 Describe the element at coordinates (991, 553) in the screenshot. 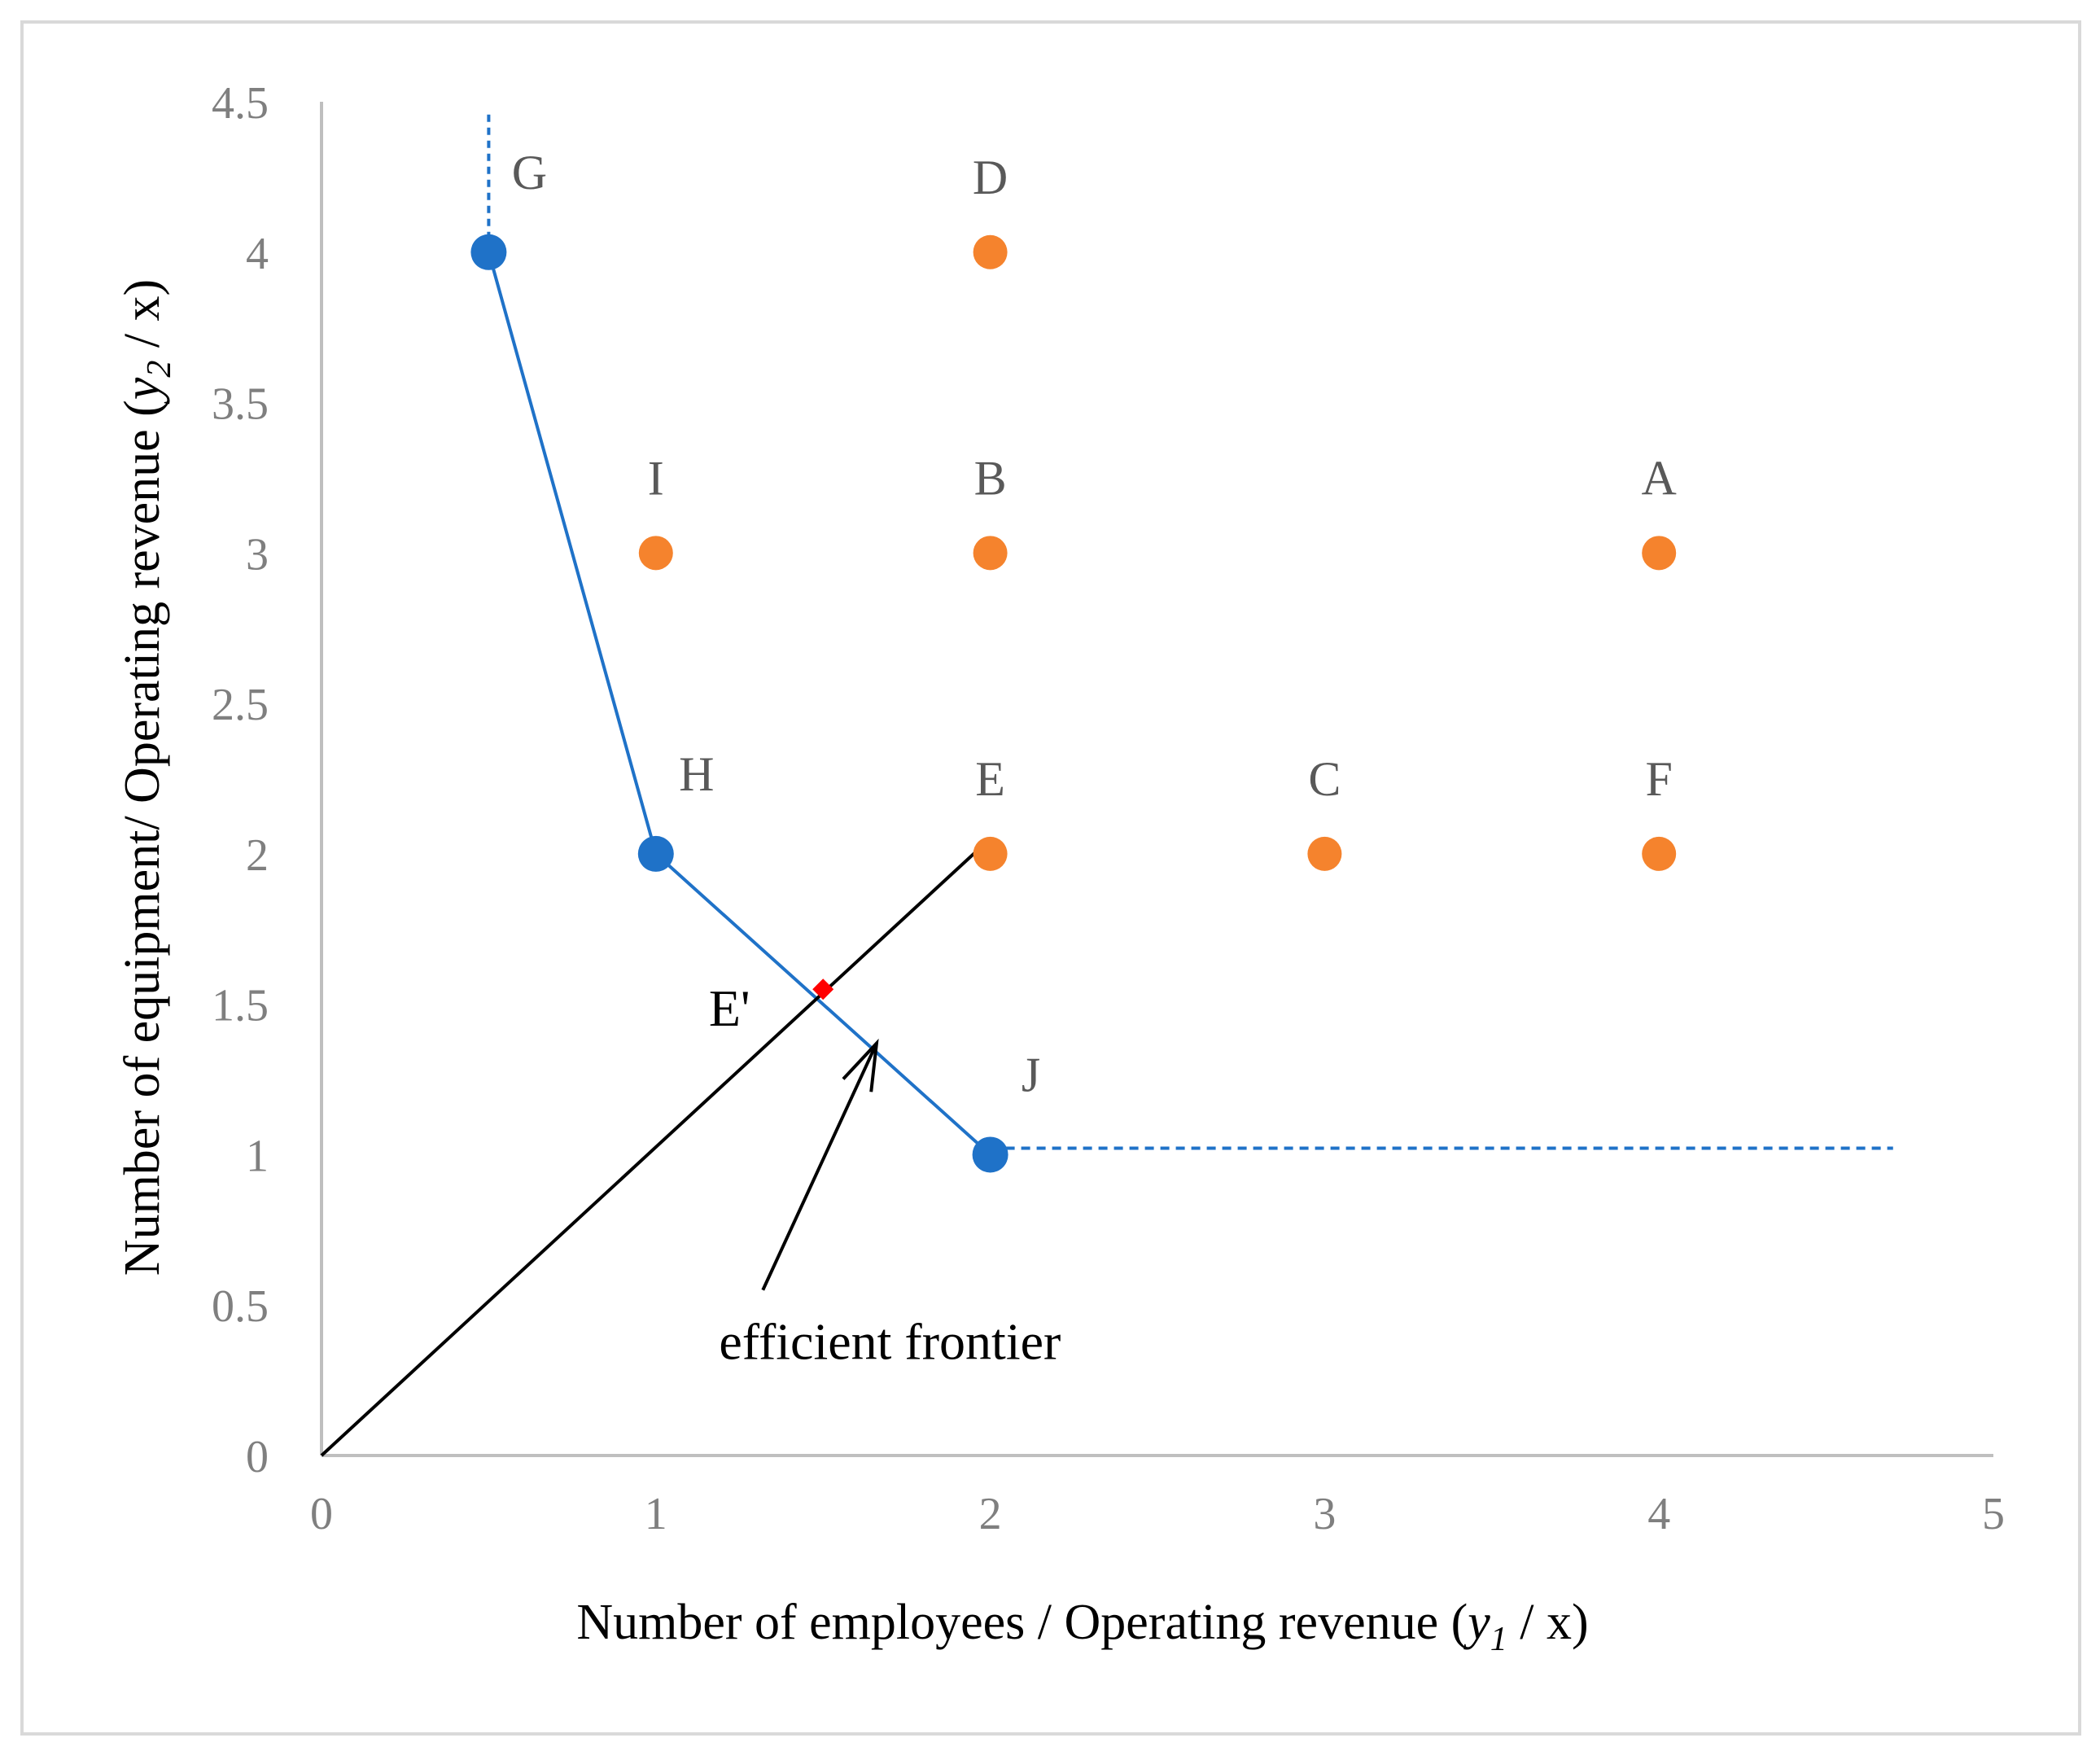

I see `data-point-B` at that location.